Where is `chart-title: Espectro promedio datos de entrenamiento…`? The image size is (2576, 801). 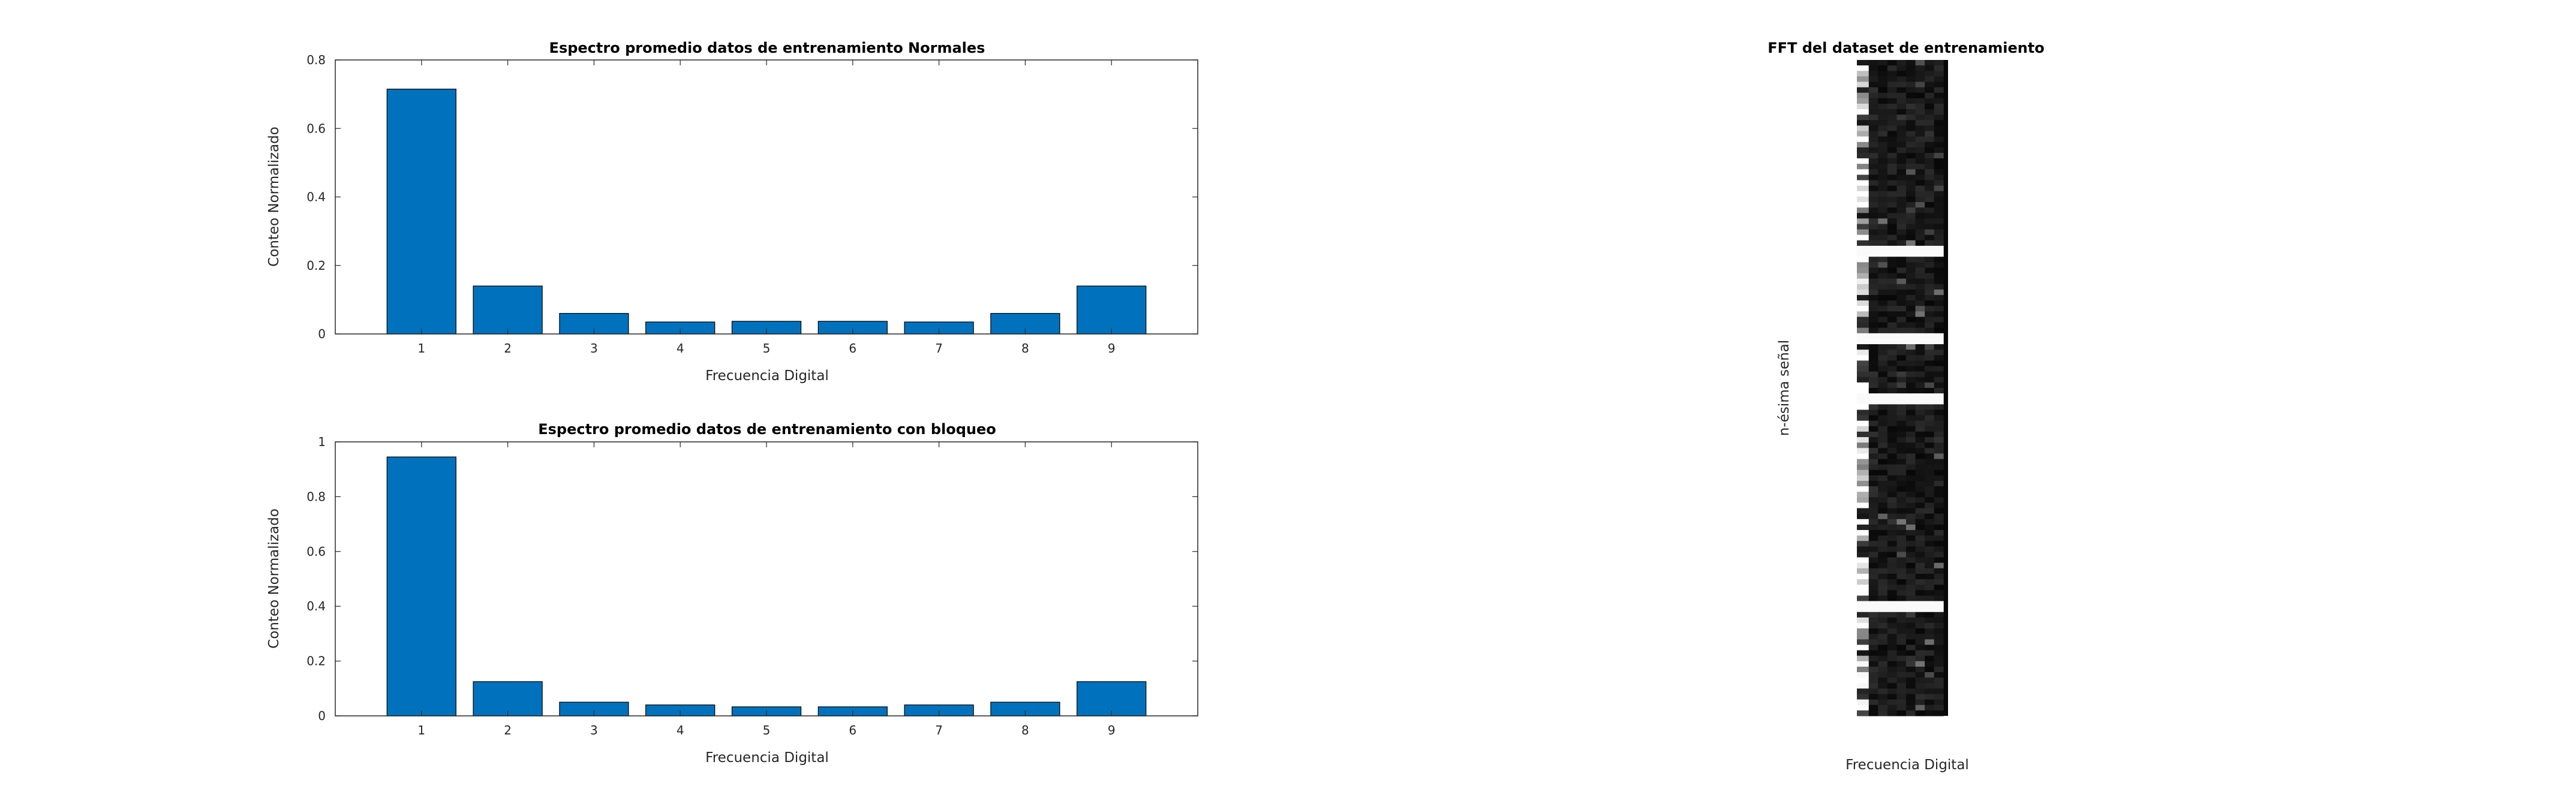 chart-title: Espectro promedio datos de entrenamiento… is located at coordinates (767, 48).